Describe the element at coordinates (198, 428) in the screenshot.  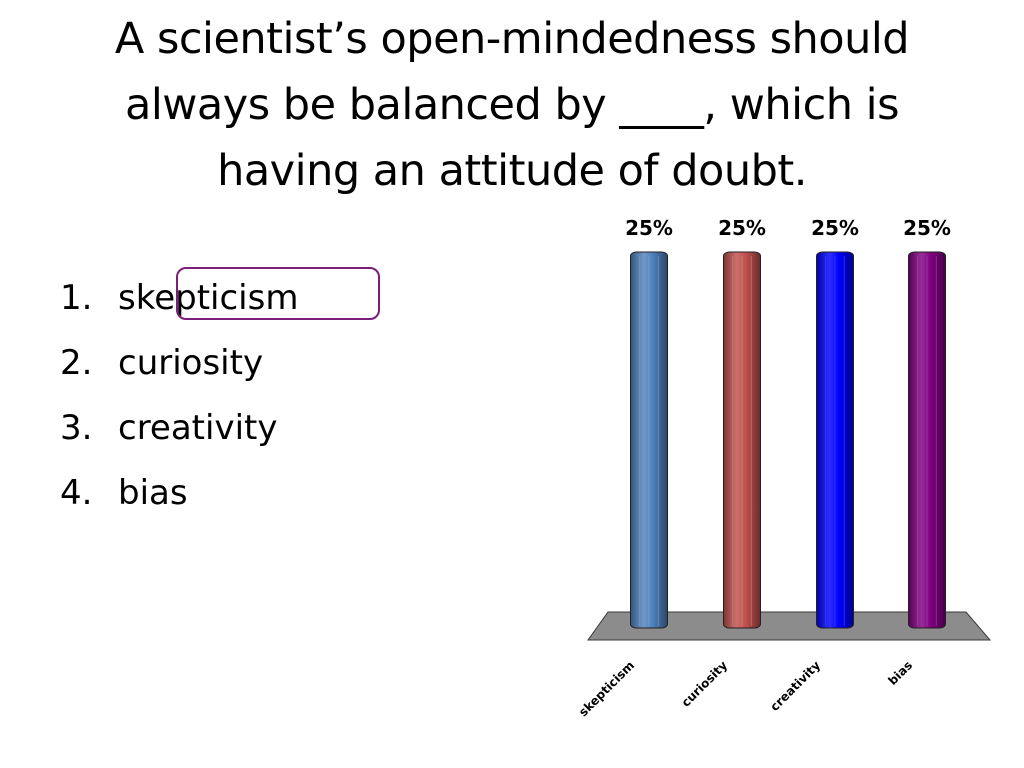
I see `answer-text: creativity` at that location.